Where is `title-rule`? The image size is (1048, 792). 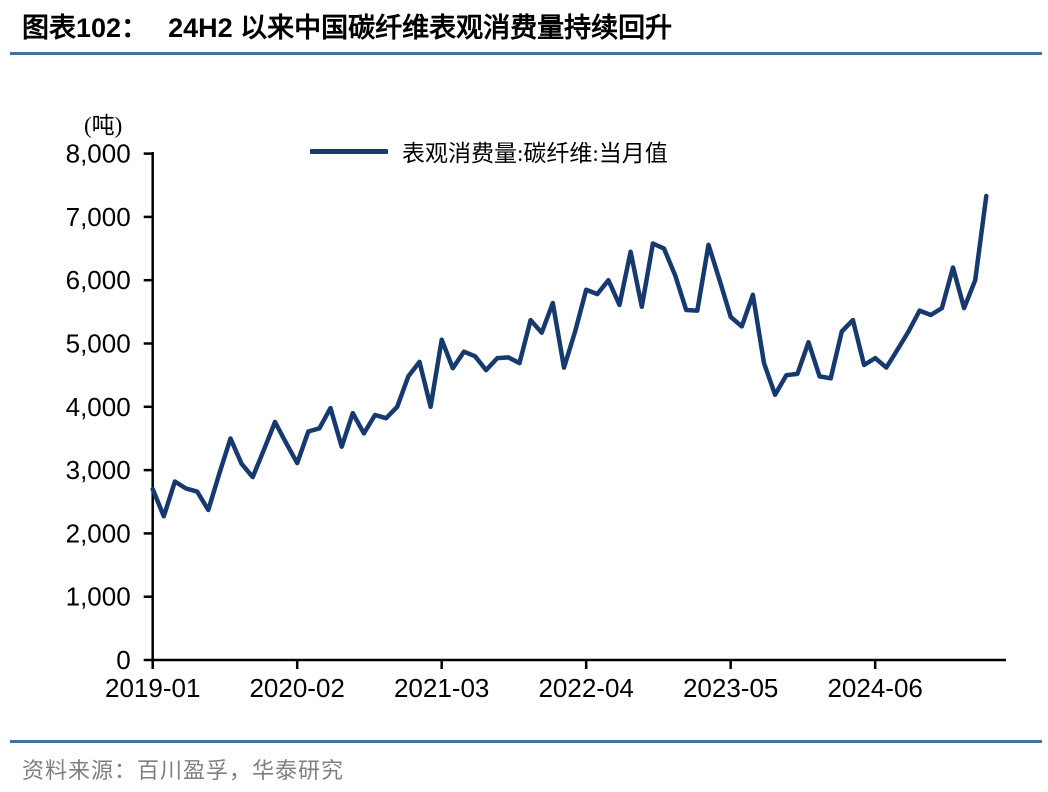 title-rule is located at coordinates (526, 53).